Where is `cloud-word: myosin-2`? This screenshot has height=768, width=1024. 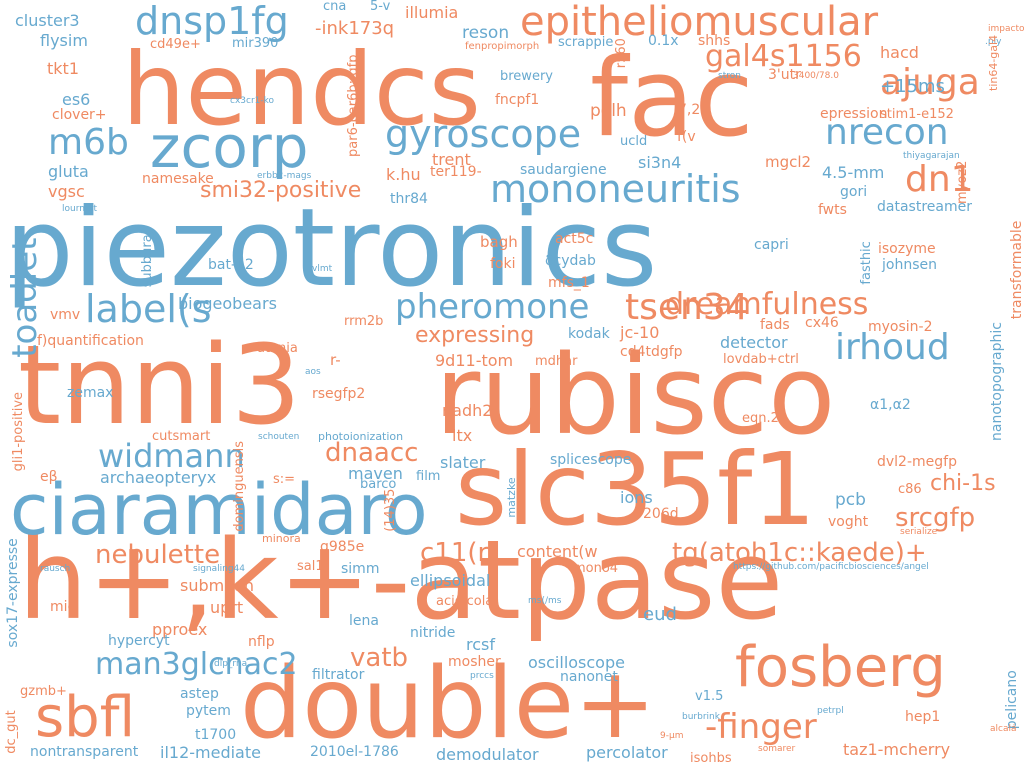 cloud-word: myosin-2 is located at coordinates (900, 327).